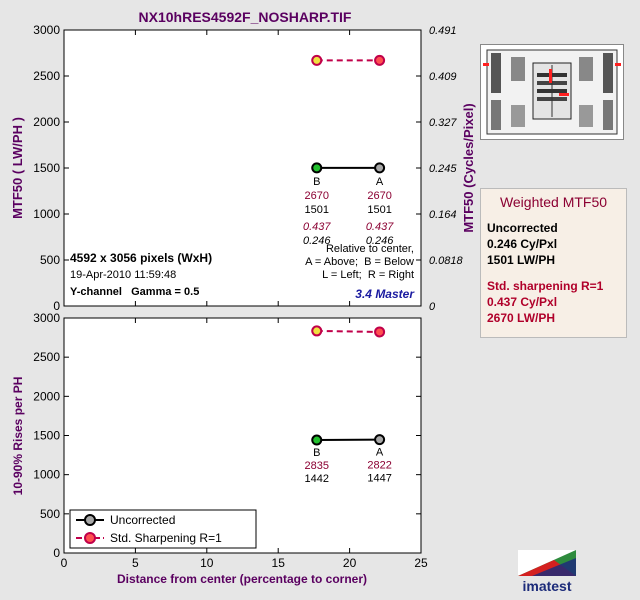 Image resolution: width=640 pixels, height=600 pixels. I want to click on panel-sharpened-cy: 0.437 Cy/Pxl, so click(522, 302).